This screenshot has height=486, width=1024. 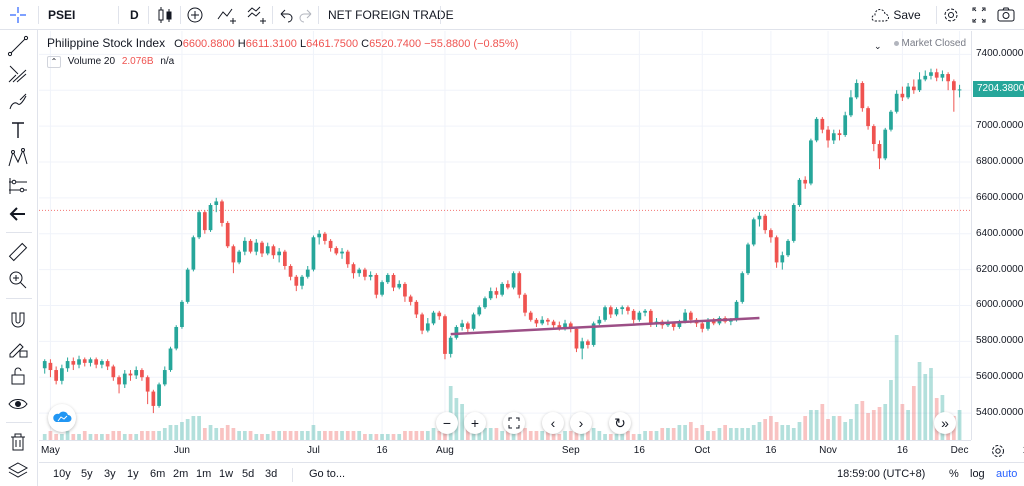 I want to click on reset-chart-button: ↻, so click(x=620, y=423).